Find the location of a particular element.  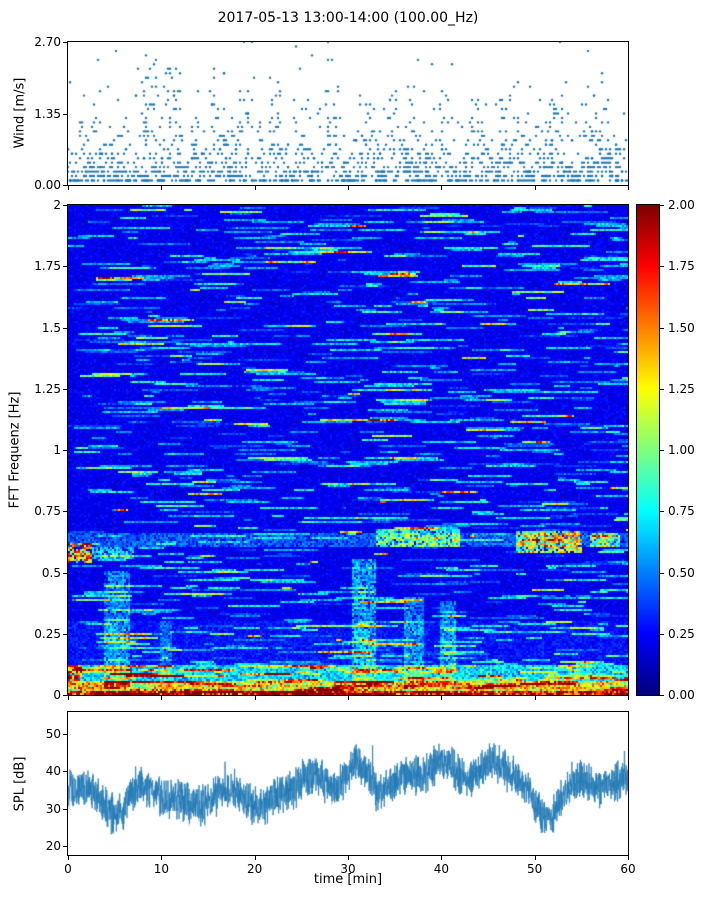

time-x-tick-label: 50 is located at coordinates (535, 869).